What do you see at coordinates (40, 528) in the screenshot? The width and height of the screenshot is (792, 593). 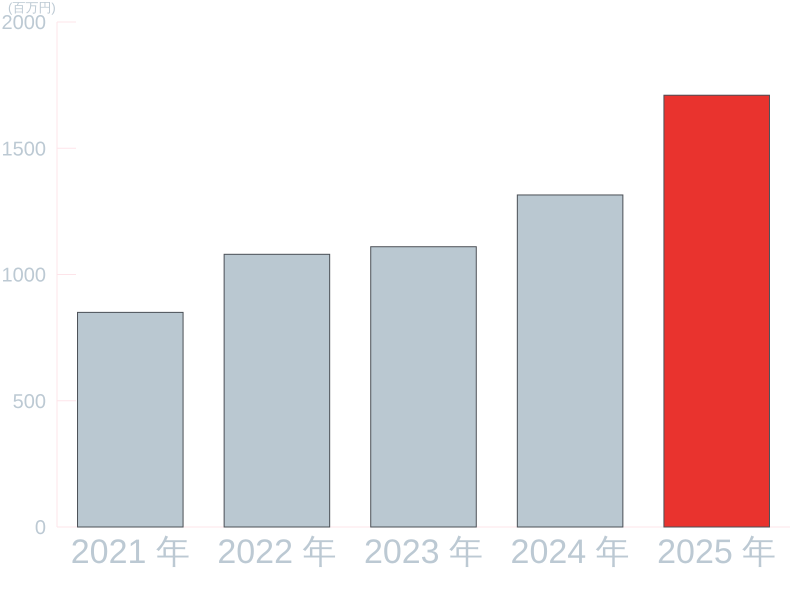 I see `y-tick-label: 0` at bounding box center [40, 528].